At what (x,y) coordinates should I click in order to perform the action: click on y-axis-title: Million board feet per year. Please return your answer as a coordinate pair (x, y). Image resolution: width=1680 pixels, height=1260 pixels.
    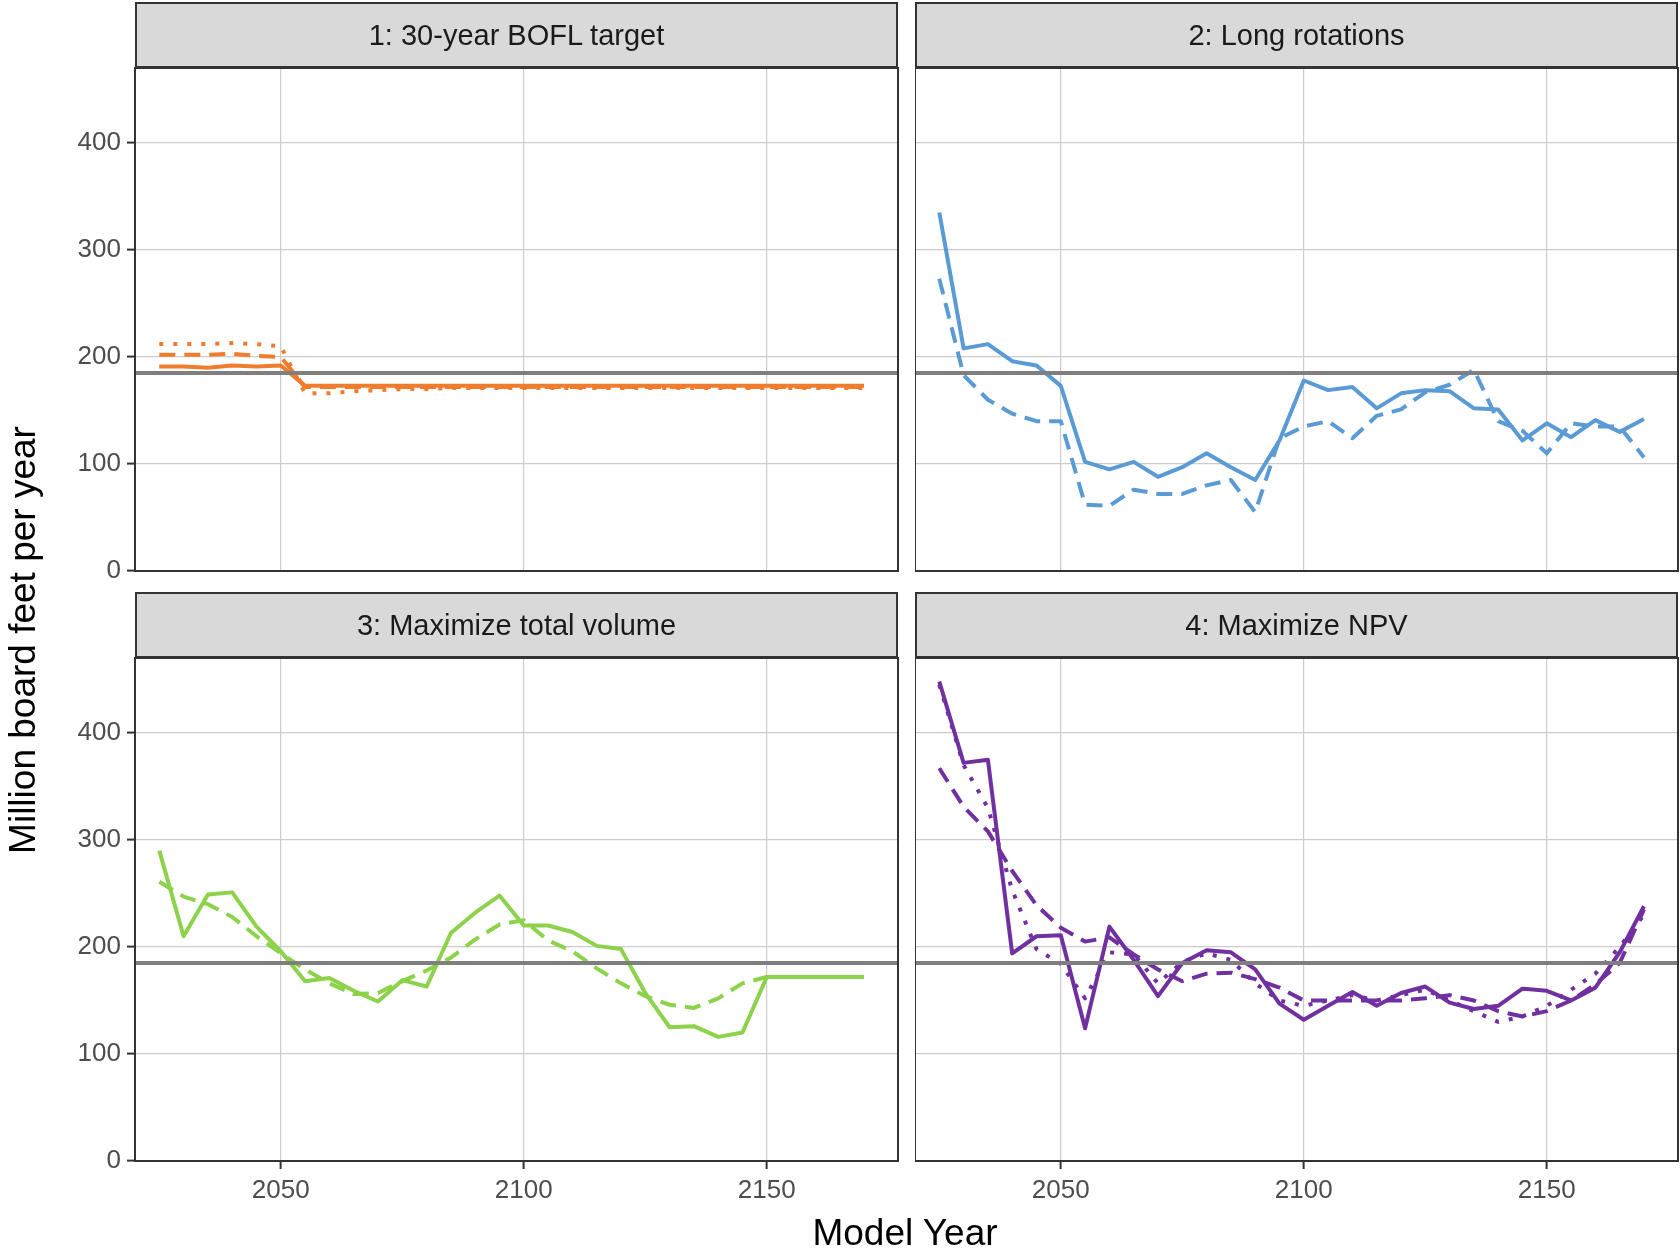
    Looking at the image, I should click on (23, 640).